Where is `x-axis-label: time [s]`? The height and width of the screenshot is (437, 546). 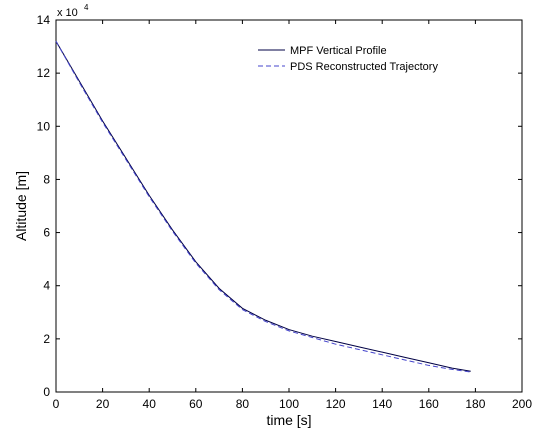 x-axis-label: time [s] is located at coordinates (288, 420).